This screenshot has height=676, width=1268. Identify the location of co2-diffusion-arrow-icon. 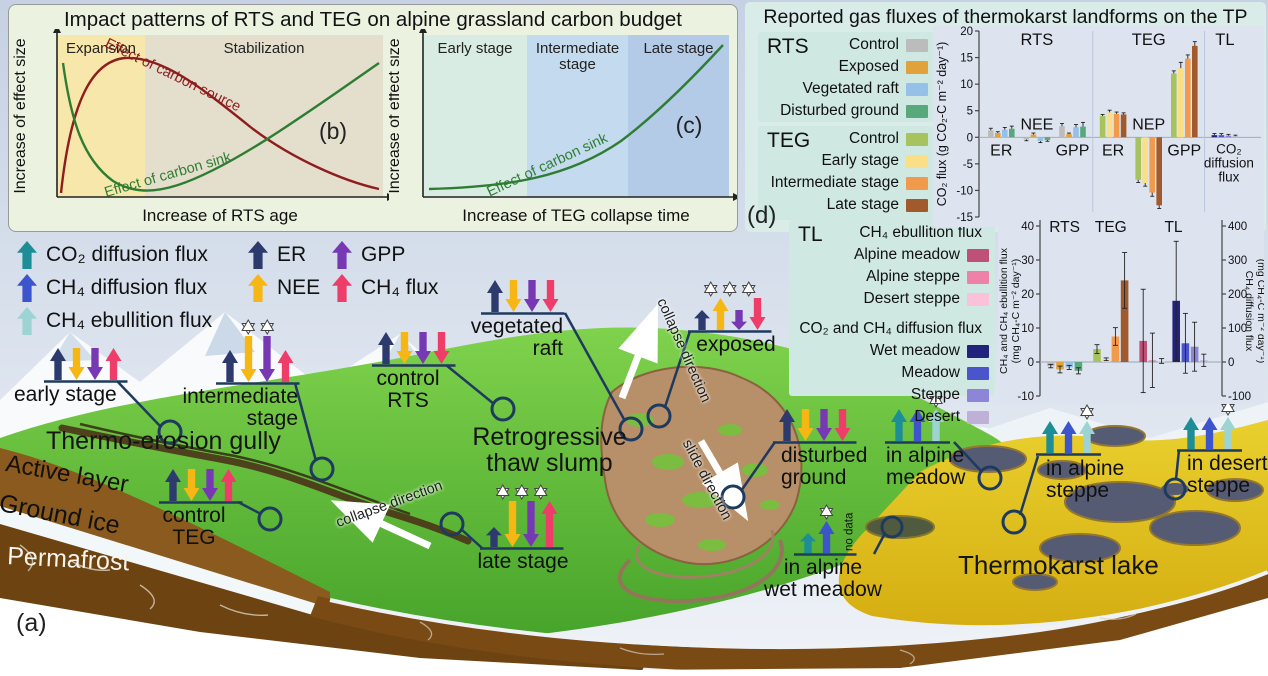
(27, 255).